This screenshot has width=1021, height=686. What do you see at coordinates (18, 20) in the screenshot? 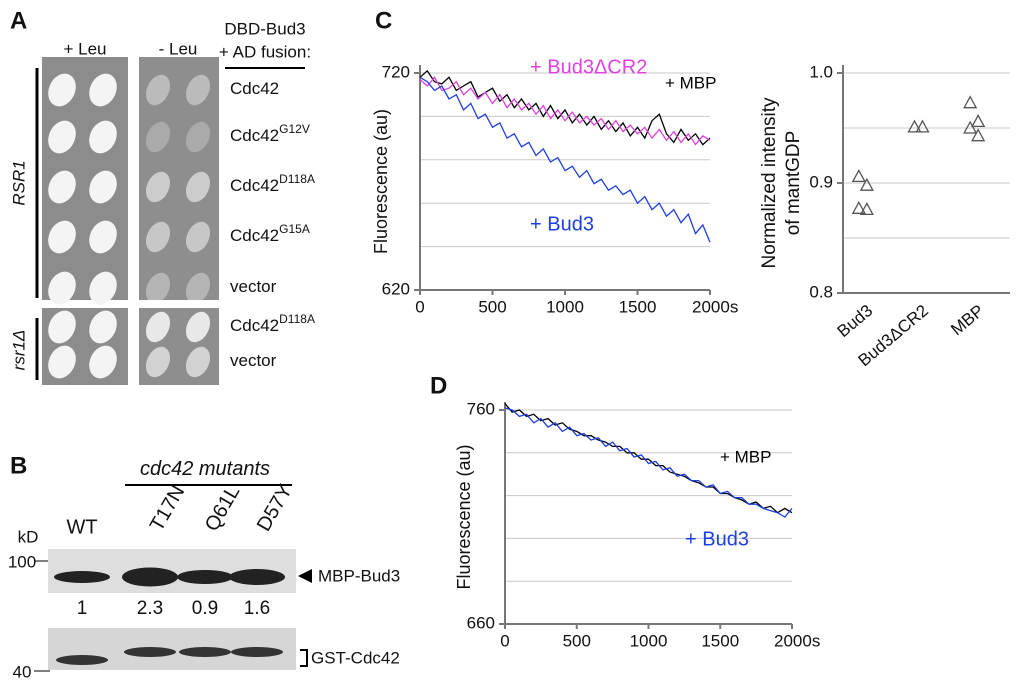
I see `panel-letter: A` at bounding box center [18, 20].